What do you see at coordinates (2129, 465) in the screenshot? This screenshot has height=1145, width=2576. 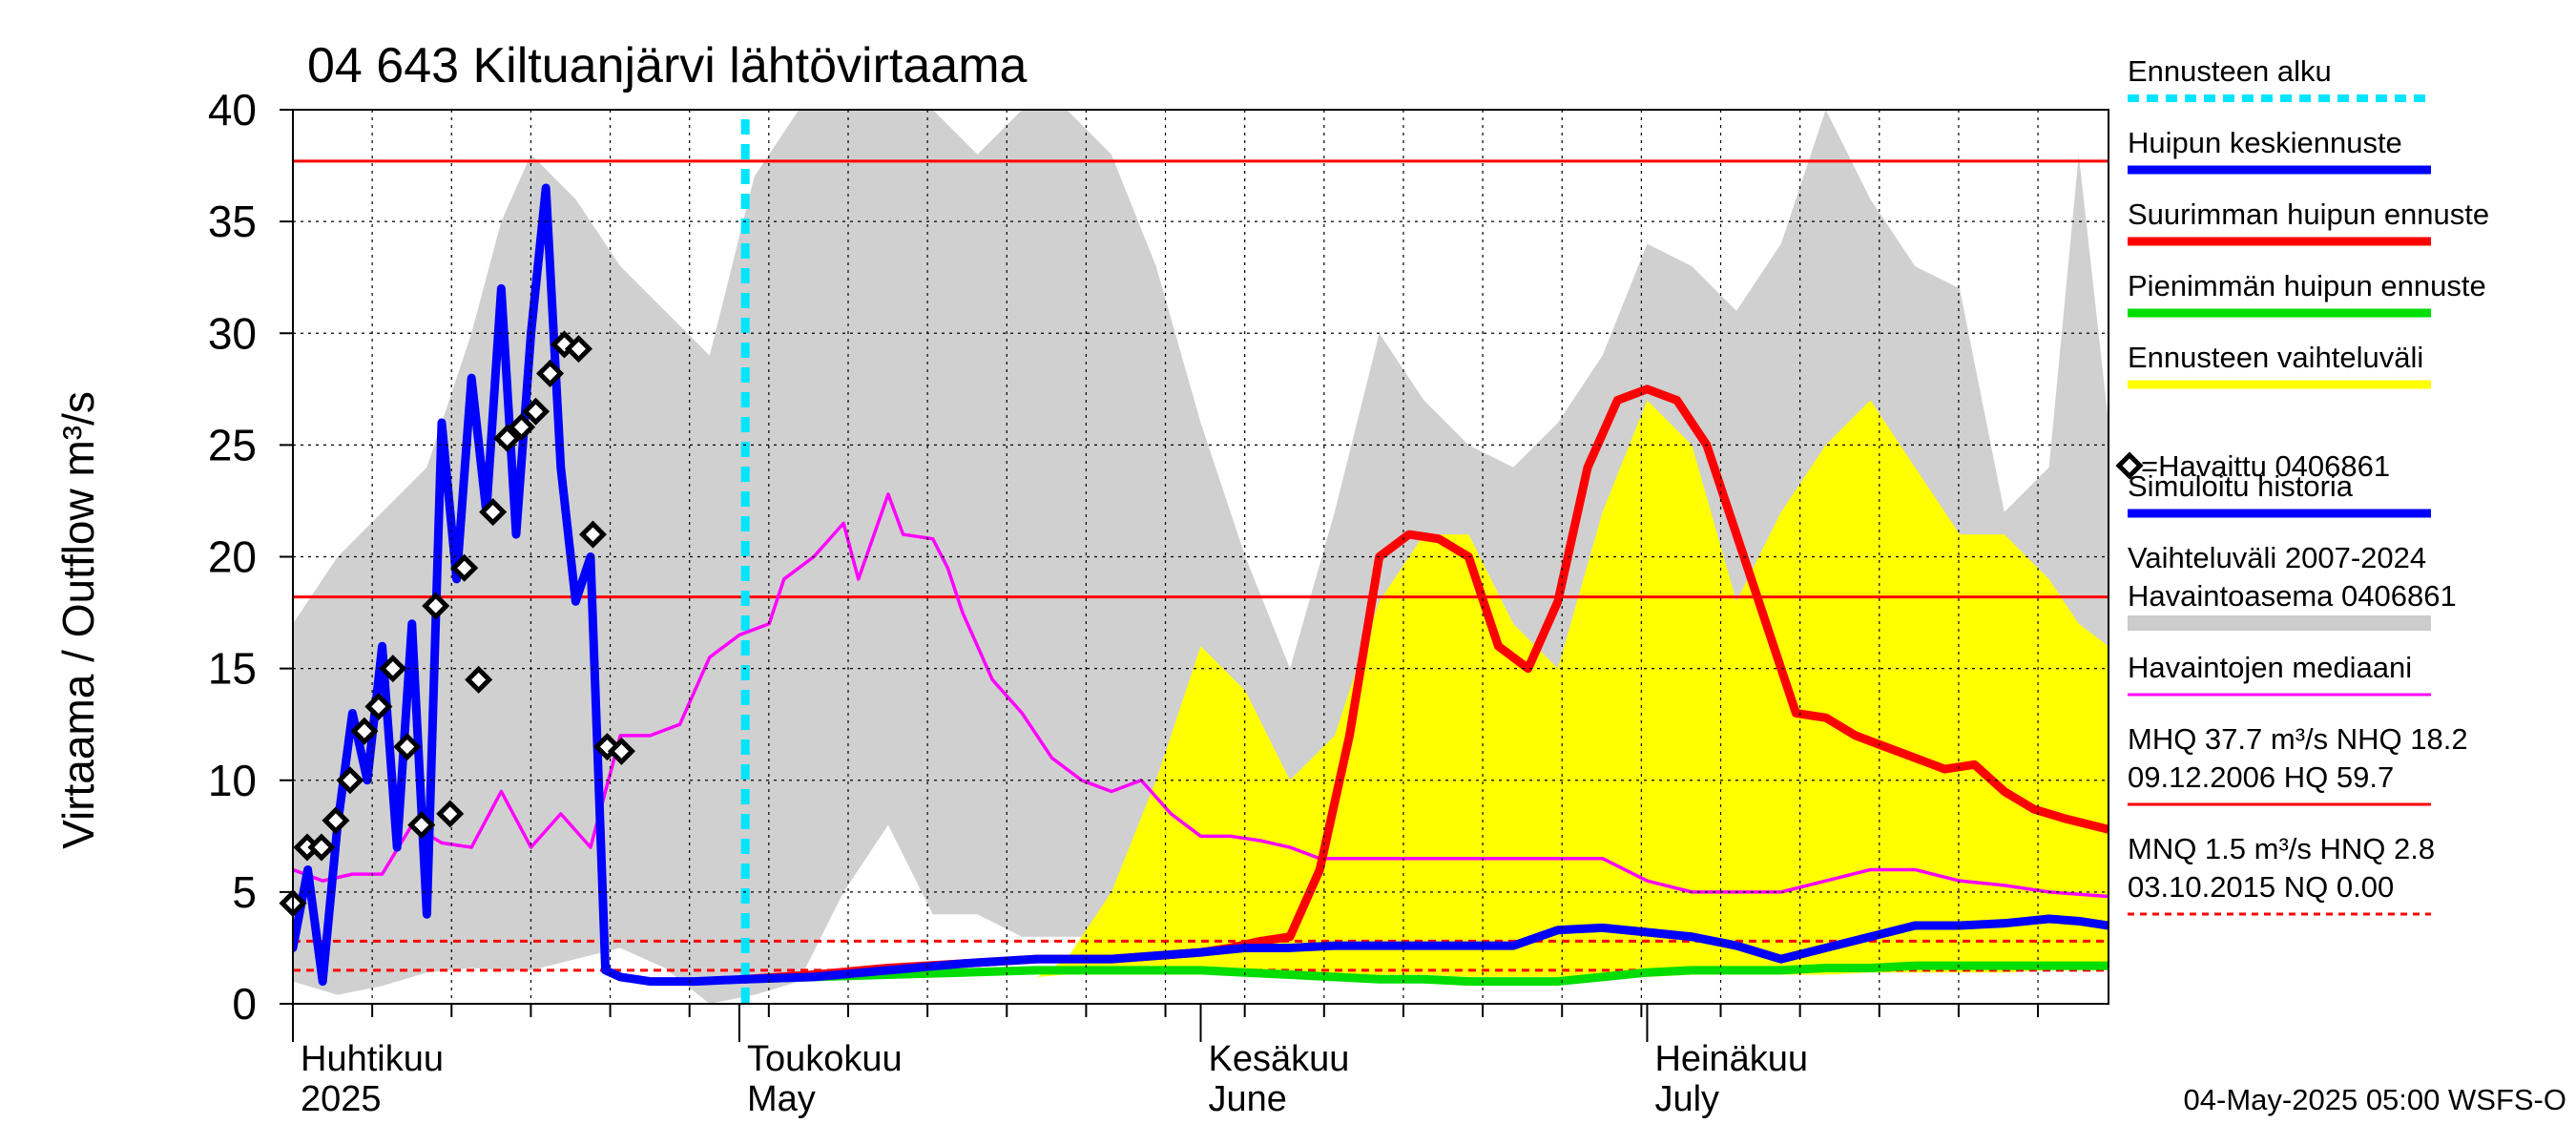 I see `legend-marker` at bounding box center [2129, 465].